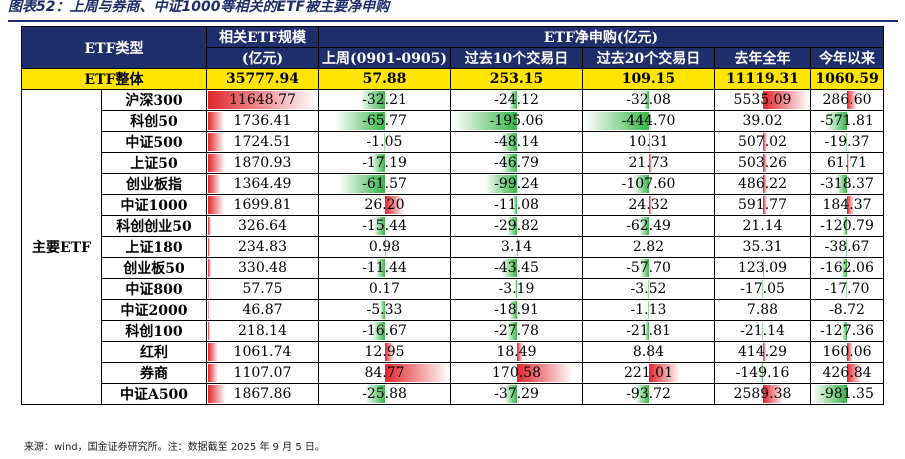  I want to click on value-cell: -43.45, so click(516, 268).